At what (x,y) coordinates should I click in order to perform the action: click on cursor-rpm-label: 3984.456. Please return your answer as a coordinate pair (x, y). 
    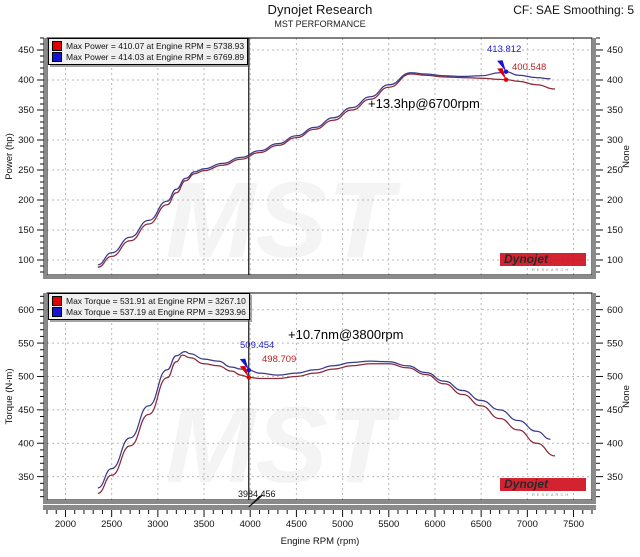
    Looking at the image, I should click on (257, 494).